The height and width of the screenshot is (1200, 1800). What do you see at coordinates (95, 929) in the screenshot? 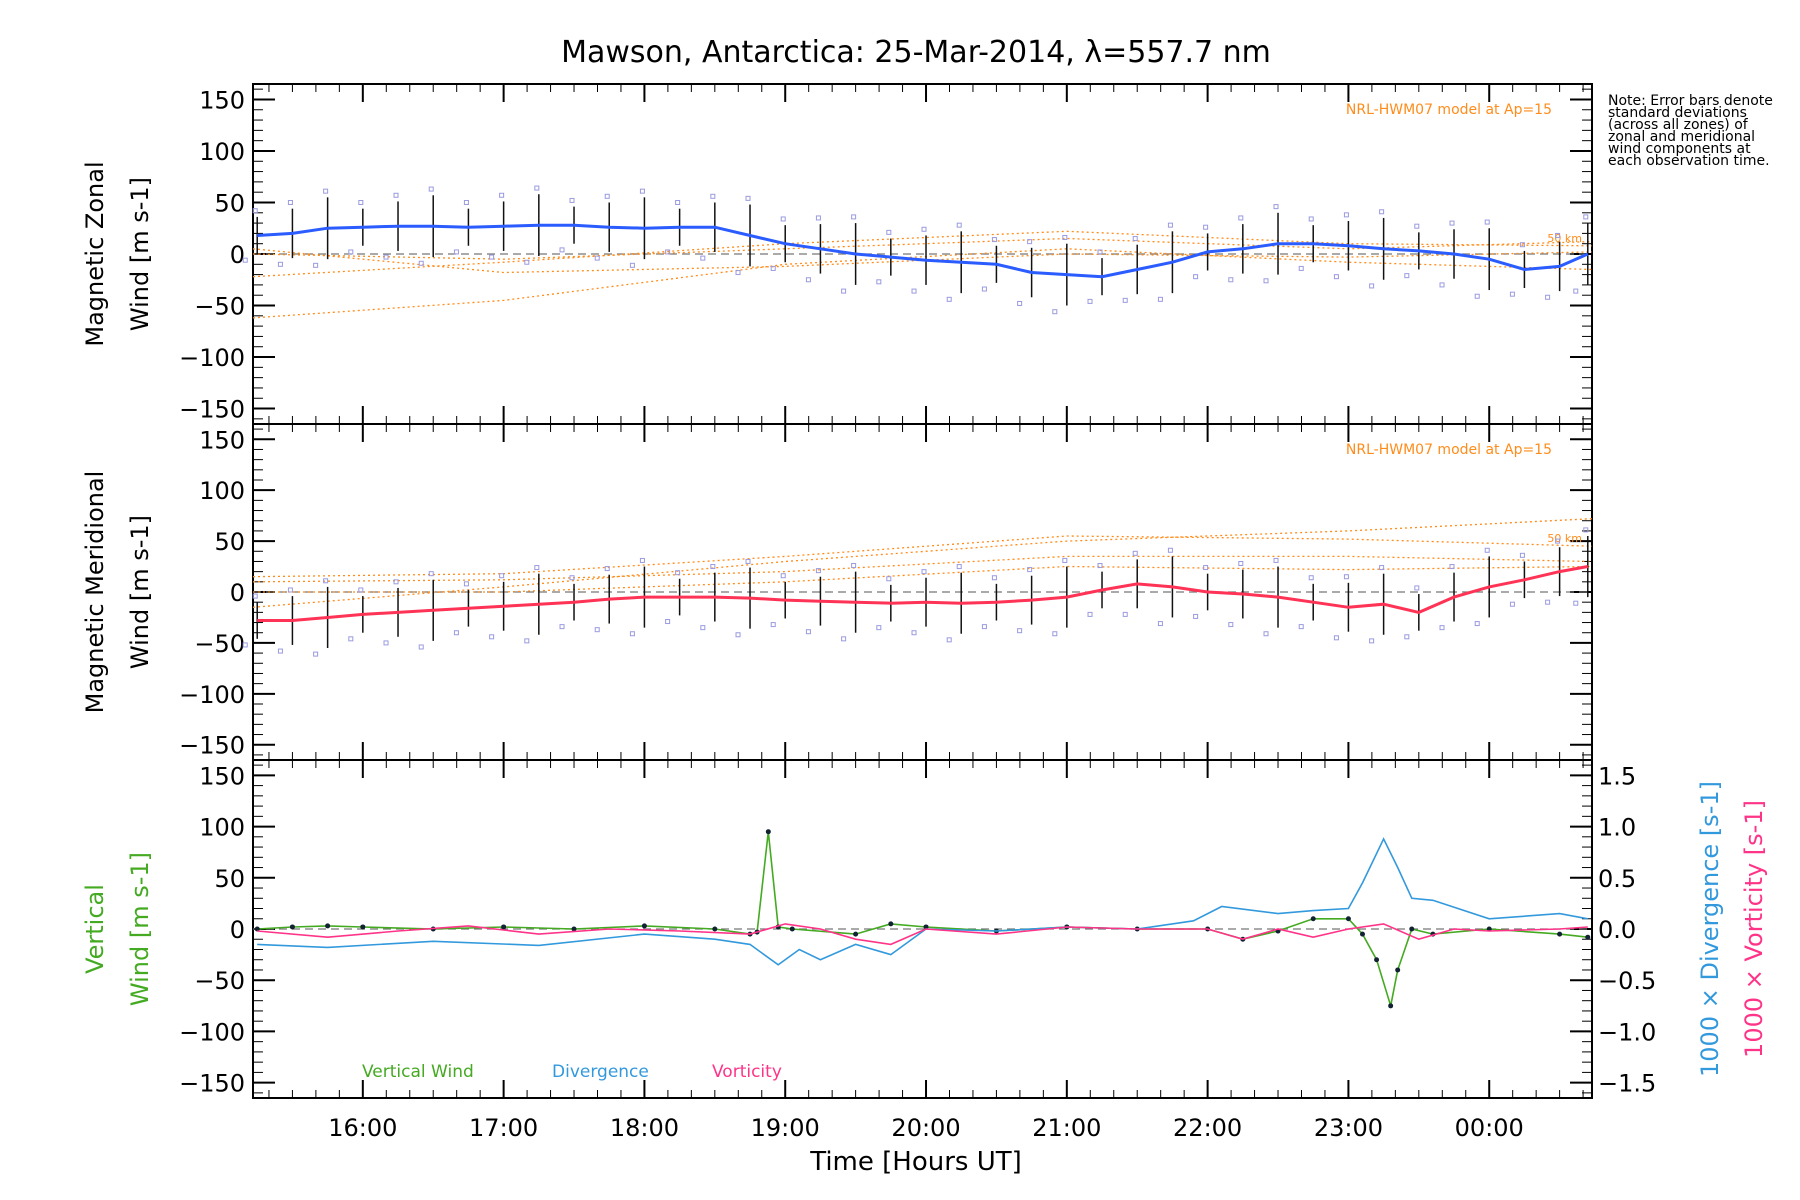
I see `y-axis-label: Vertical` at bounding box center [95, 929].